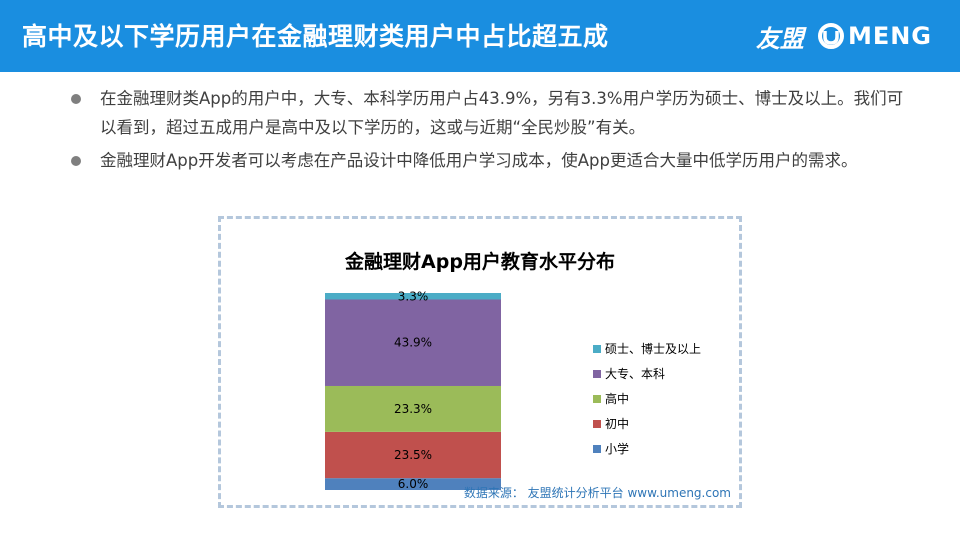  I want to click on legend-label-0: 硕士、博士及以上, so click(653, 348).